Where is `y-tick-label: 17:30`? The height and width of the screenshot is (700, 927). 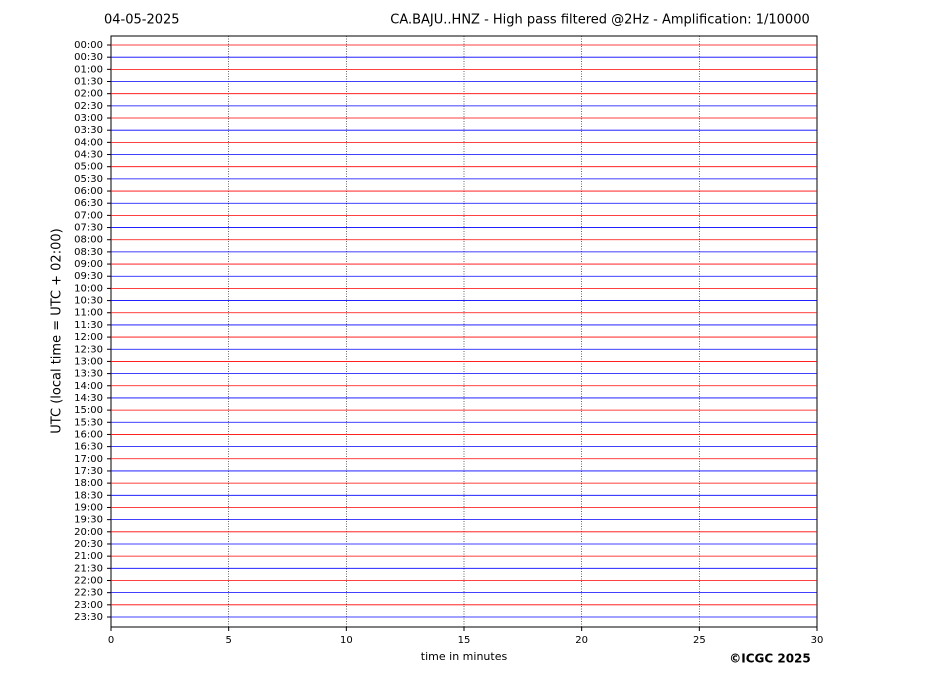 y-tick-label: 17:30 is located at coordinates (88, 471).